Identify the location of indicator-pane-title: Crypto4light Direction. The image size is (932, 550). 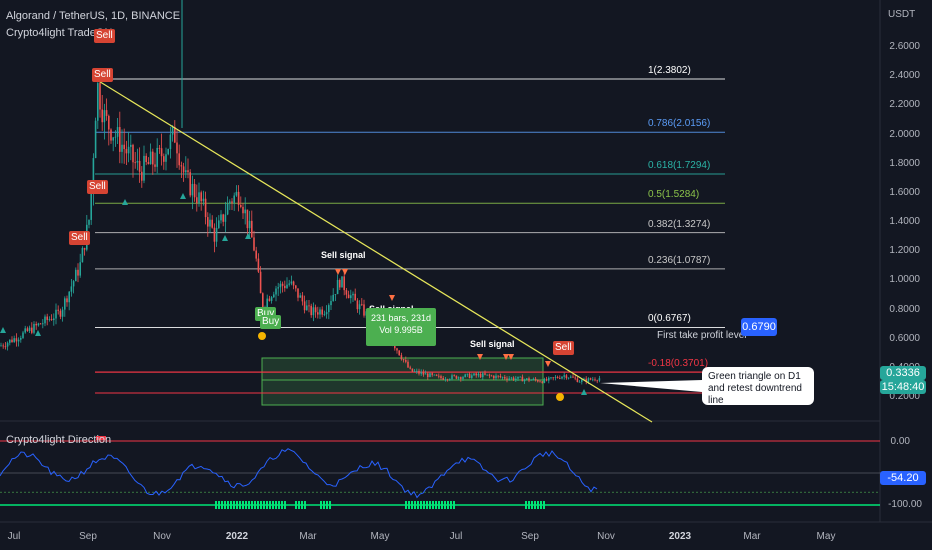
(59, 440).